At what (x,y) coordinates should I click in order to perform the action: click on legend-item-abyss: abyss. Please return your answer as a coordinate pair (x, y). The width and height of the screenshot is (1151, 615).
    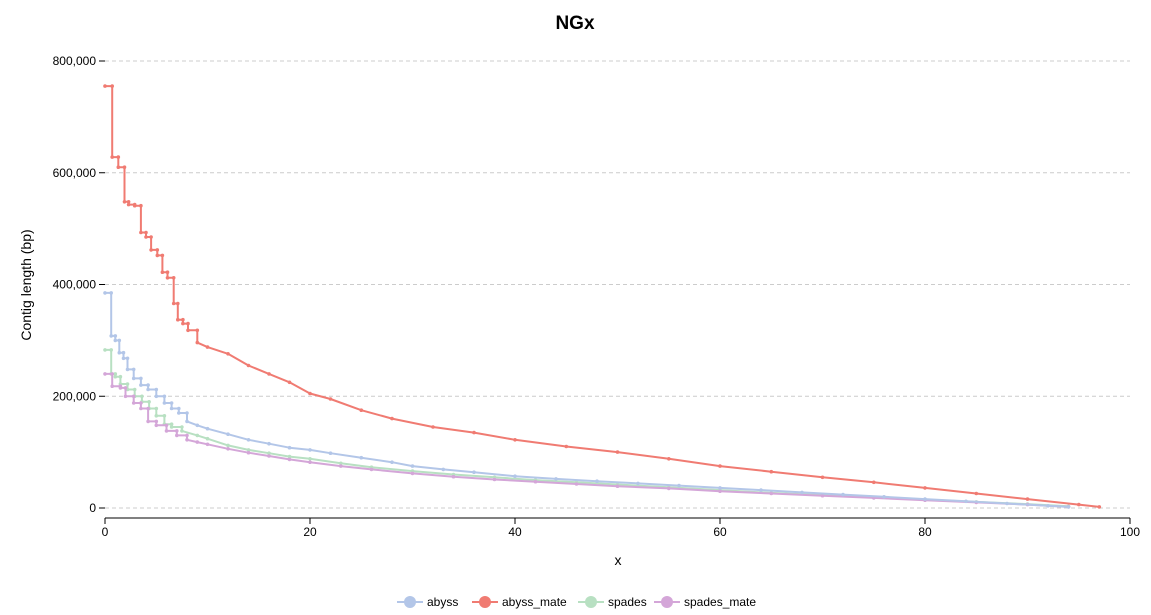
    Looking at the image, I should click on (427, 602).